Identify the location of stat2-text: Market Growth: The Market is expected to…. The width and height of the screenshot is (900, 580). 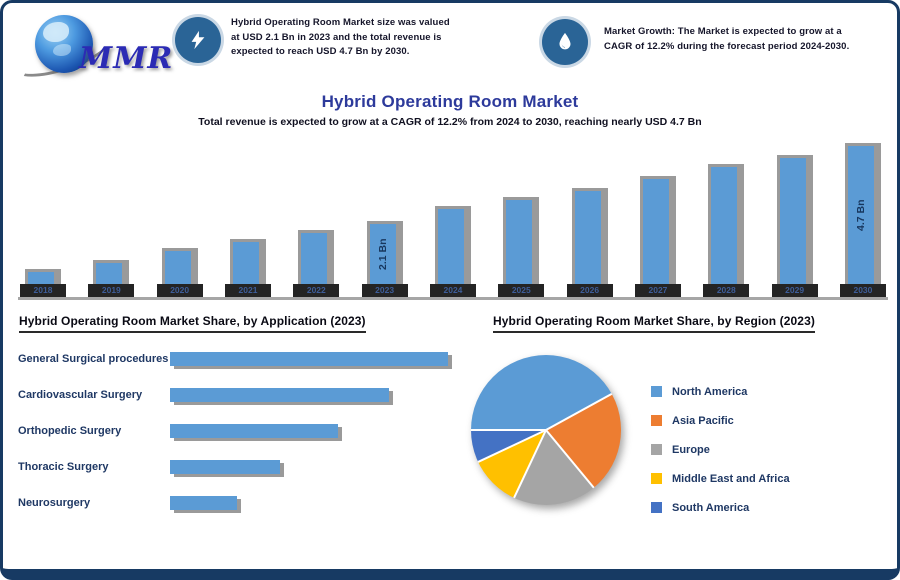
(727, 39).